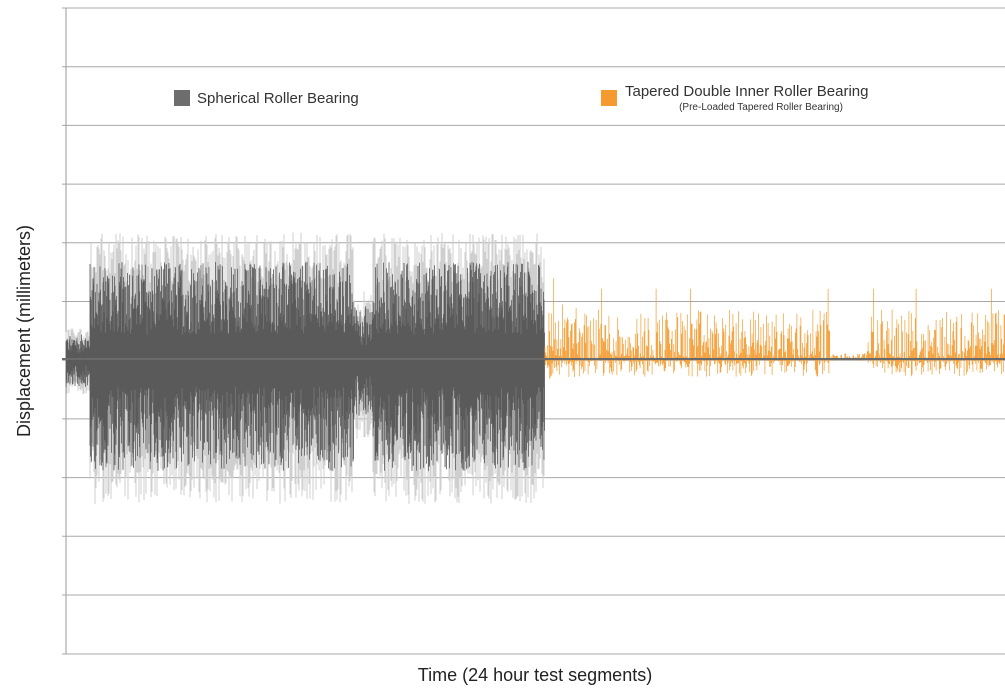 Image resolution: width=1005 pixels, height=688 pixels. Describe the element at coordinates (24, 331) in the screenshot. I see `y-axis-label: Displacement (millimeters)` at that location.